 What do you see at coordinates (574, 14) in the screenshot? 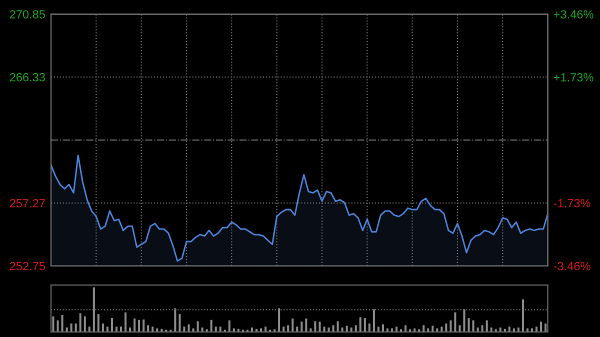
I see `y2-tick-label: +3.46%` at bounding box center [574, 14].